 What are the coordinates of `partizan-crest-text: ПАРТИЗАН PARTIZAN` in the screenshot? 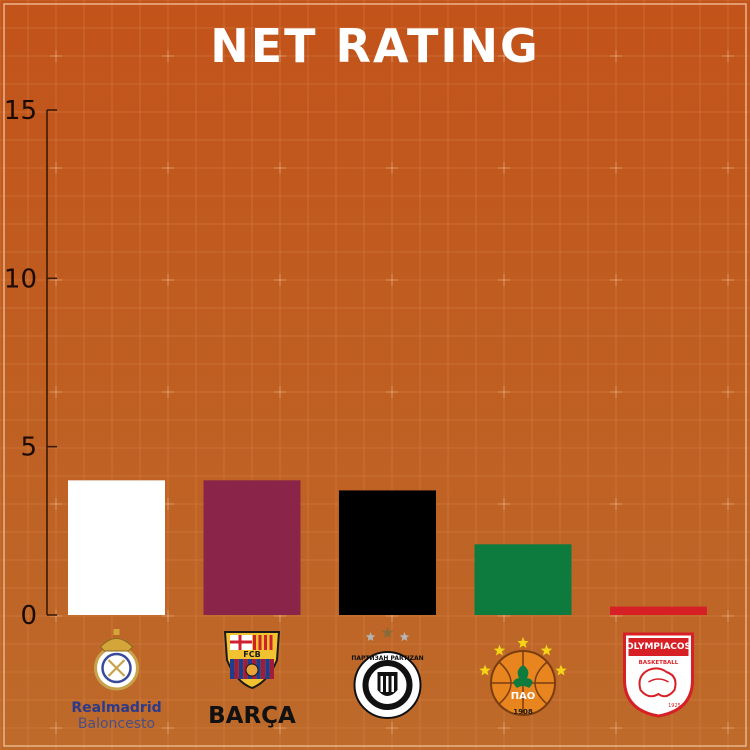 It's located at (387, 658).